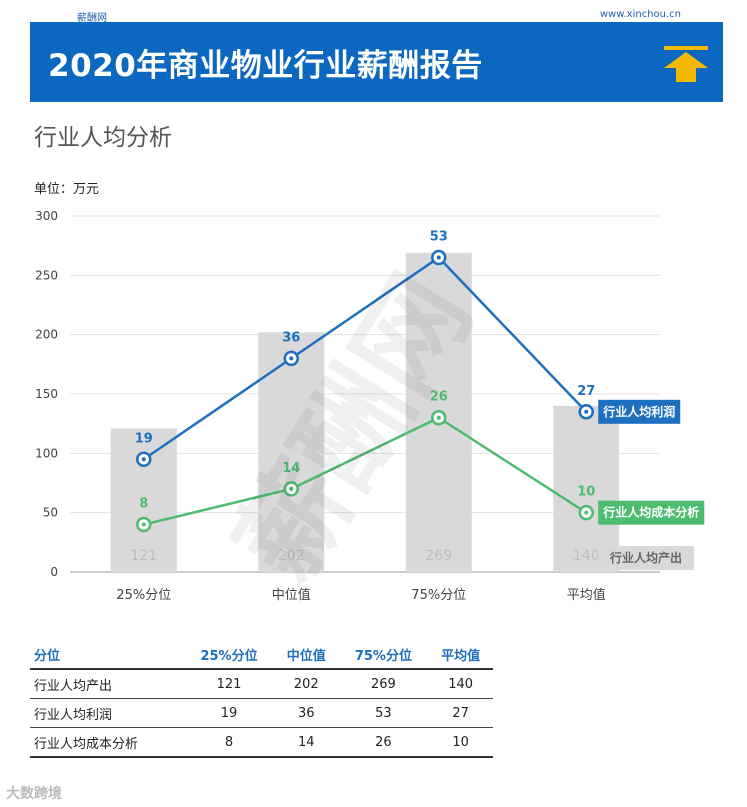 The width and height of the screenshot is (747, 807). Describe the element at coordinates (143, 556) in the screenshot. I see `bar-value-label: 121` at that location.